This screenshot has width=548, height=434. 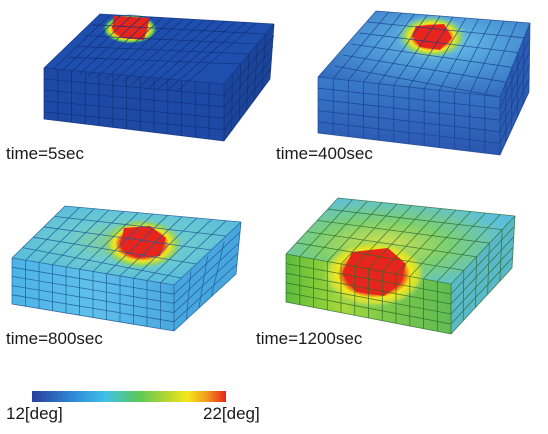 I want to click on colorbar, so click(x=129, y=396).